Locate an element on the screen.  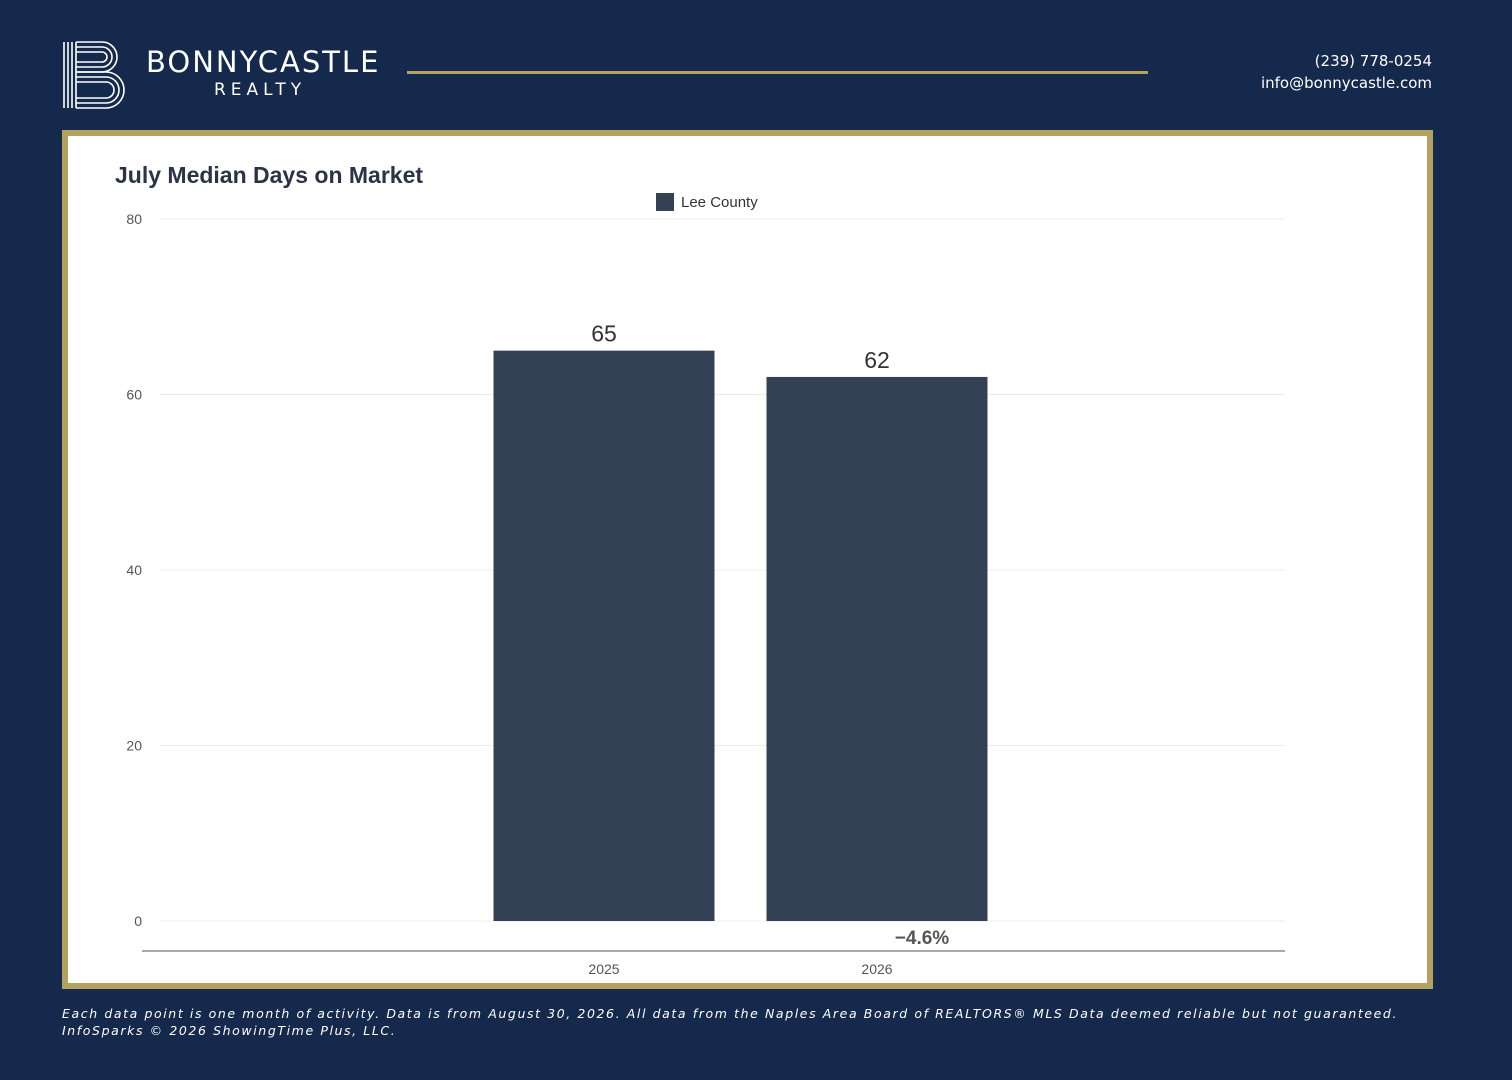
footer-line-2: InfoSparks © 2026 ShowingTime Plus, LLC. is located at coordinates (229, 1030).